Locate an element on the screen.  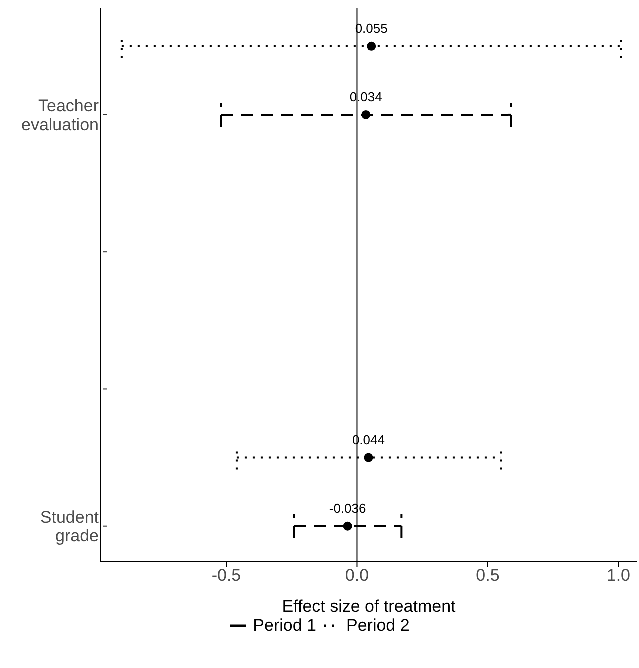
y-tick-label: Teacher evaluation is located at coordinates (60, 115).